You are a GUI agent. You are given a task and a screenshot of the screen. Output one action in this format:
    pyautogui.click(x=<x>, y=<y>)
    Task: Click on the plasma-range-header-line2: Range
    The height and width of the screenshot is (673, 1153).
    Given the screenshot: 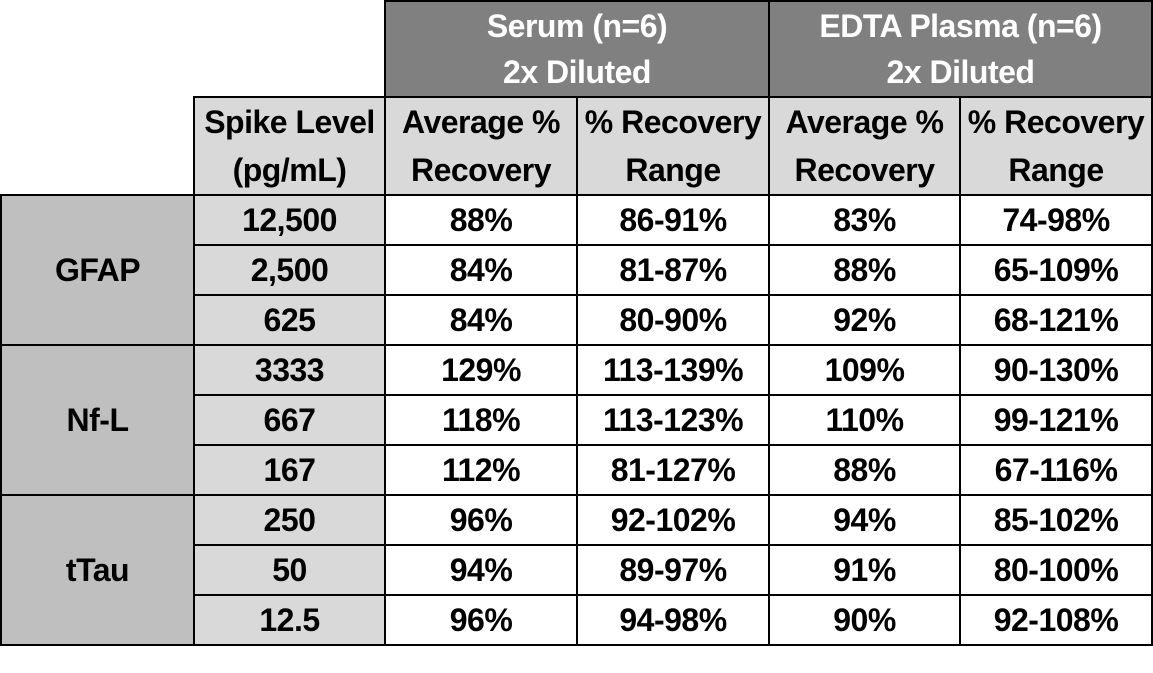 What is the action you would take?
    pyautogui.click(x=1056, y=170)
    